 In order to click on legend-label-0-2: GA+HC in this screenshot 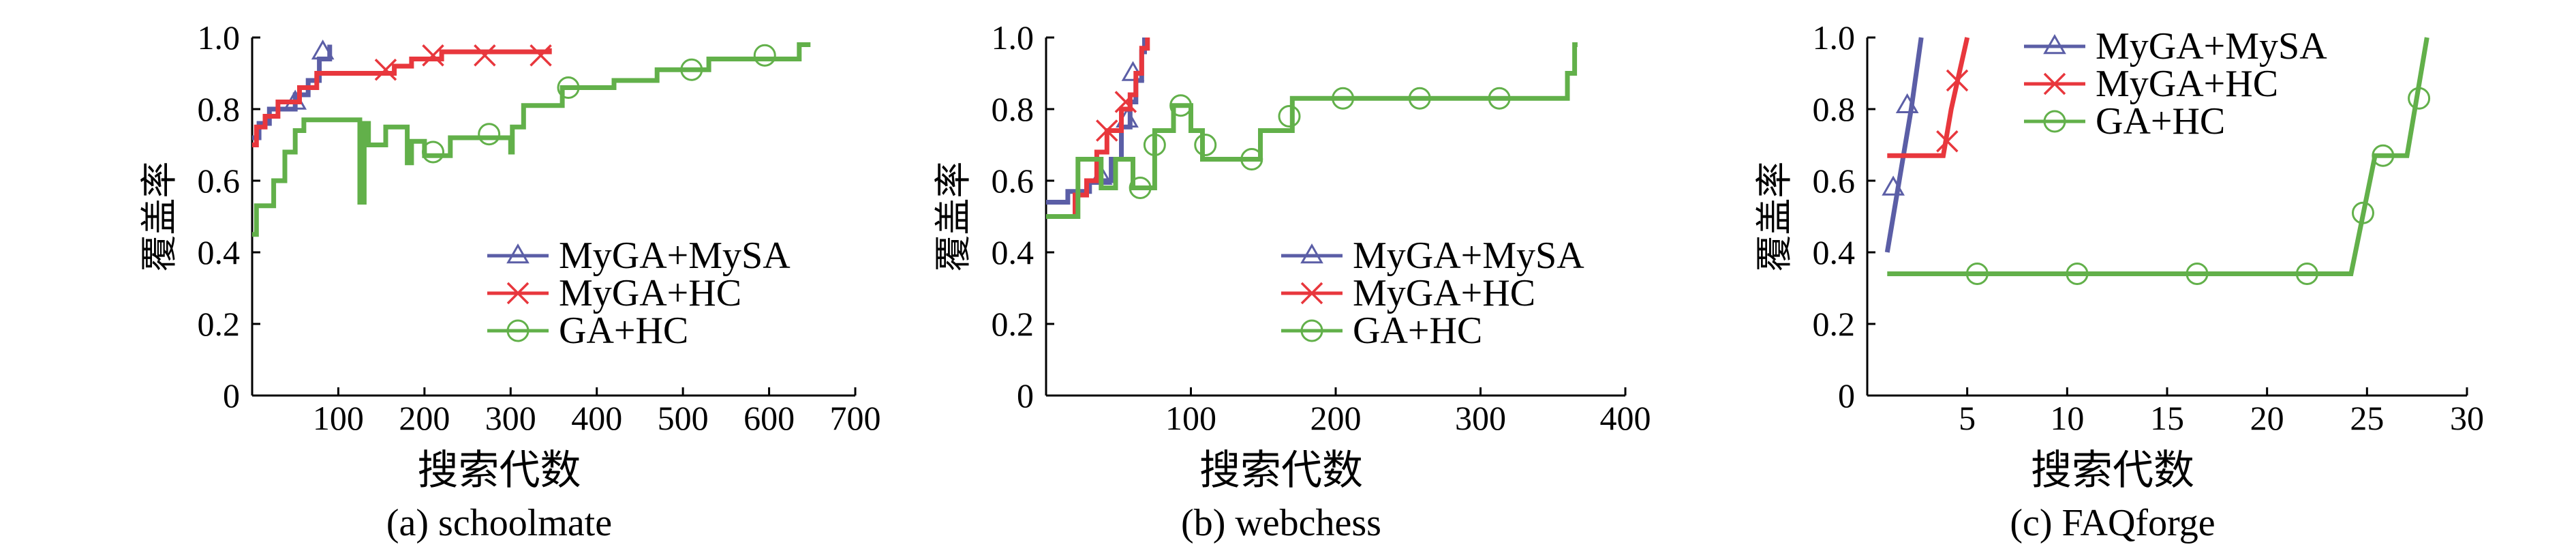, I will do `click(623, 331)`.